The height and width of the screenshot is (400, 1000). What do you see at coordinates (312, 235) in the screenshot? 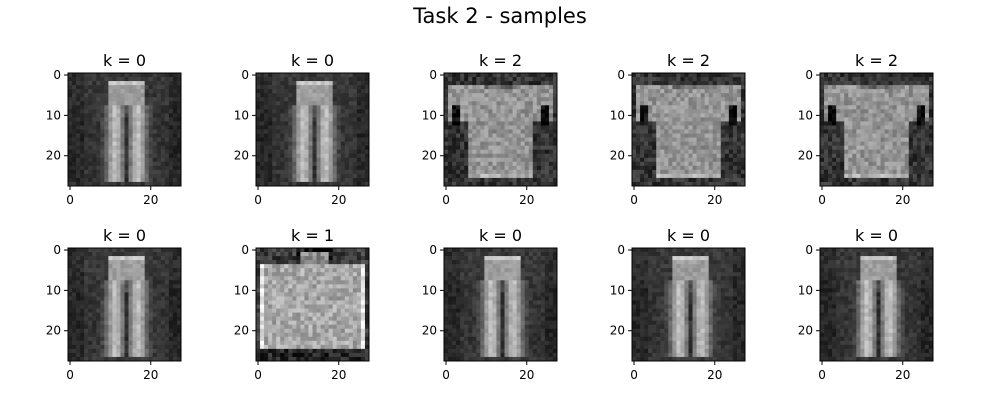
I see `panel-title: k = 1` at bounding box center [312, 235].